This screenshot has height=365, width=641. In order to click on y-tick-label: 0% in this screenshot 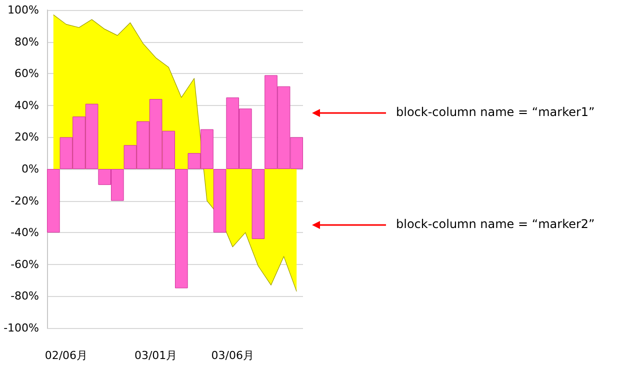, I will do `click(30, 169)`.